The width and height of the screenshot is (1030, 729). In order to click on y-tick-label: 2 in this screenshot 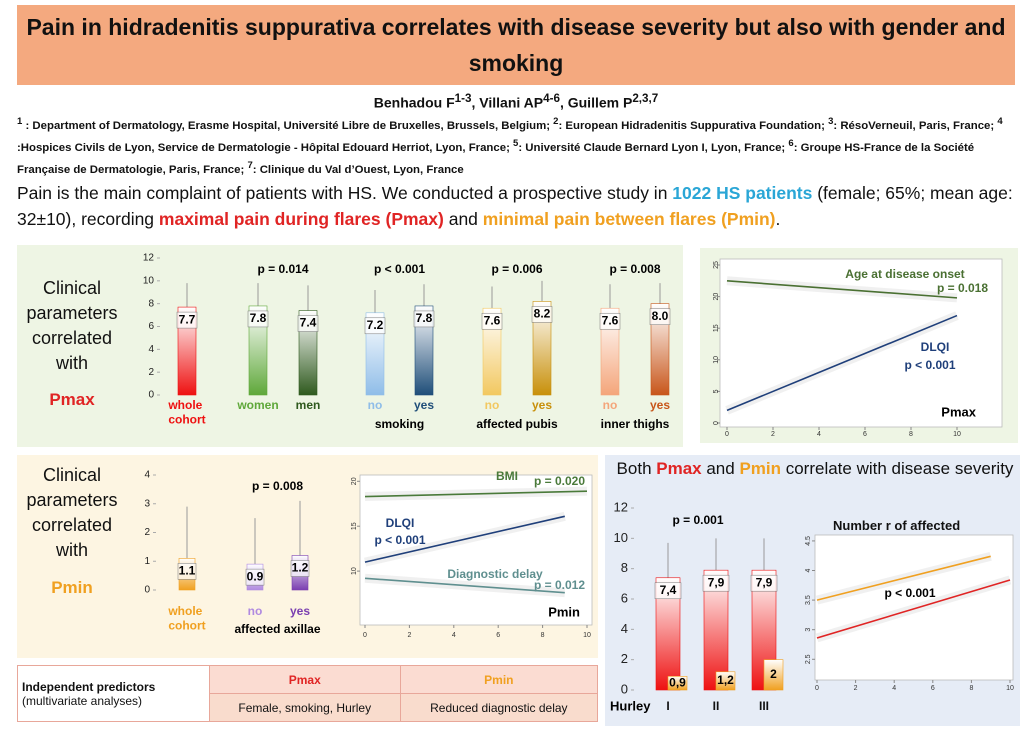, I will do `click(147, 532)`.